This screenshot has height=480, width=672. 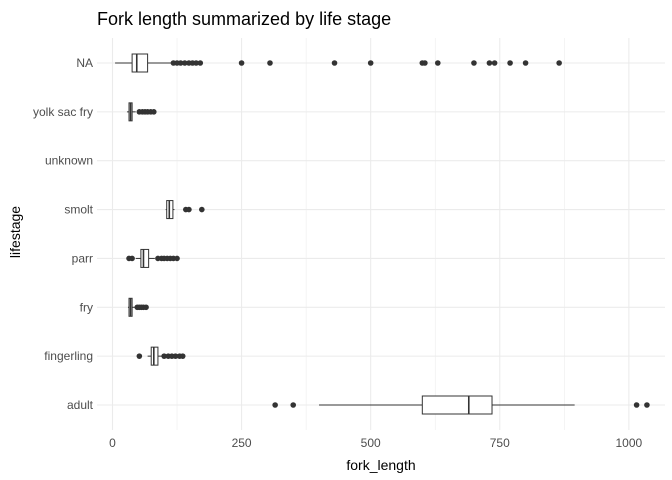 What do you see at coordinates (68, 356) in the screenshot?
I see `y-tick-label: fingerling` at bounding box center [68, 356].